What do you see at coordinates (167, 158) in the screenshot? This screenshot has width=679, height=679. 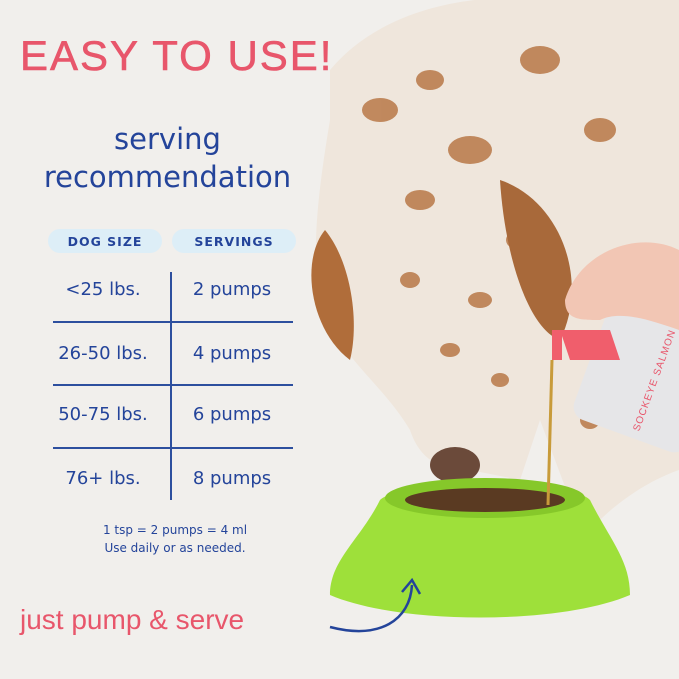 I see `subtitle: serving recommendation` at bounding box center [167, 158].